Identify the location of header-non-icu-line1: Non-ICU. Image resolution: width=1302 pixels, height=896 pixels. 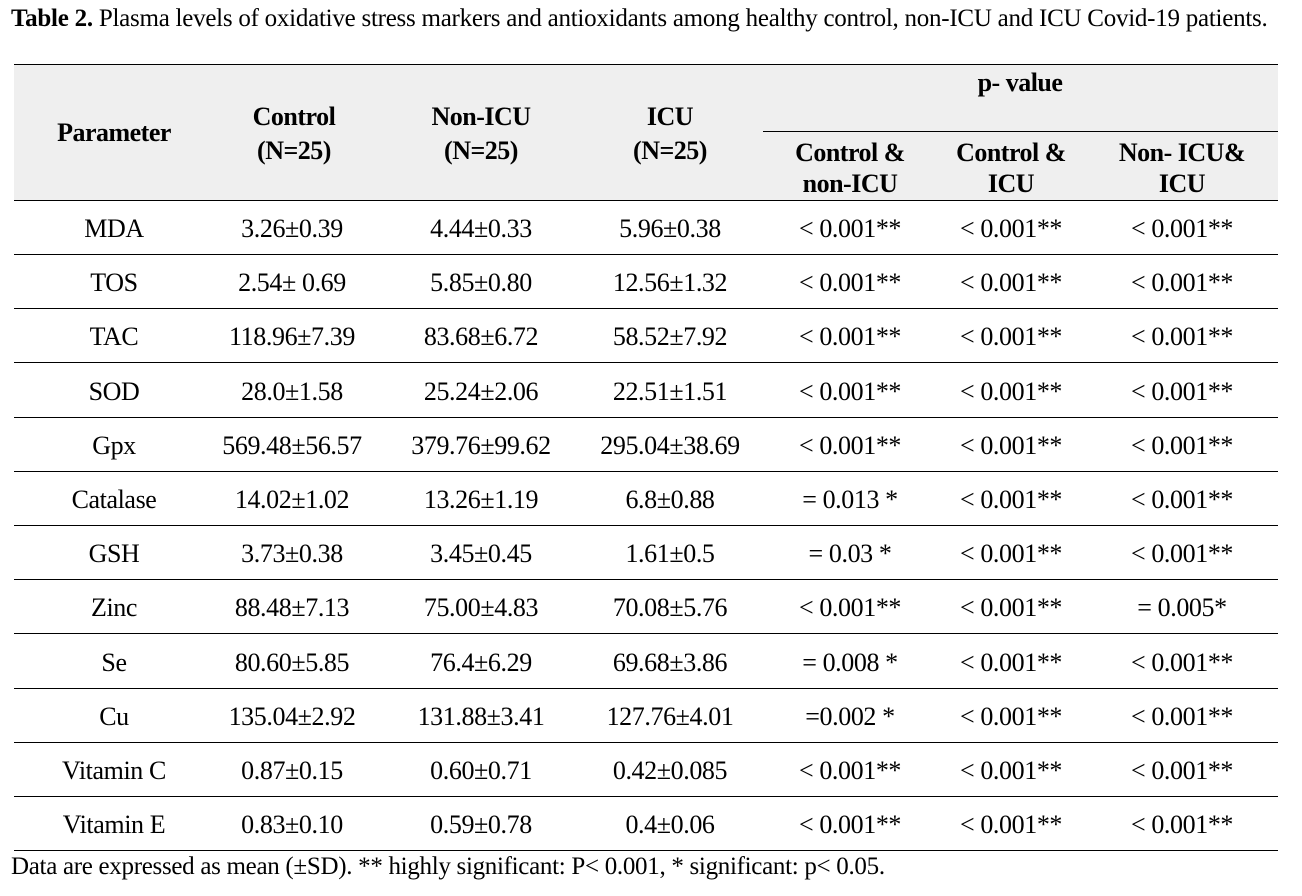
(481, 116).